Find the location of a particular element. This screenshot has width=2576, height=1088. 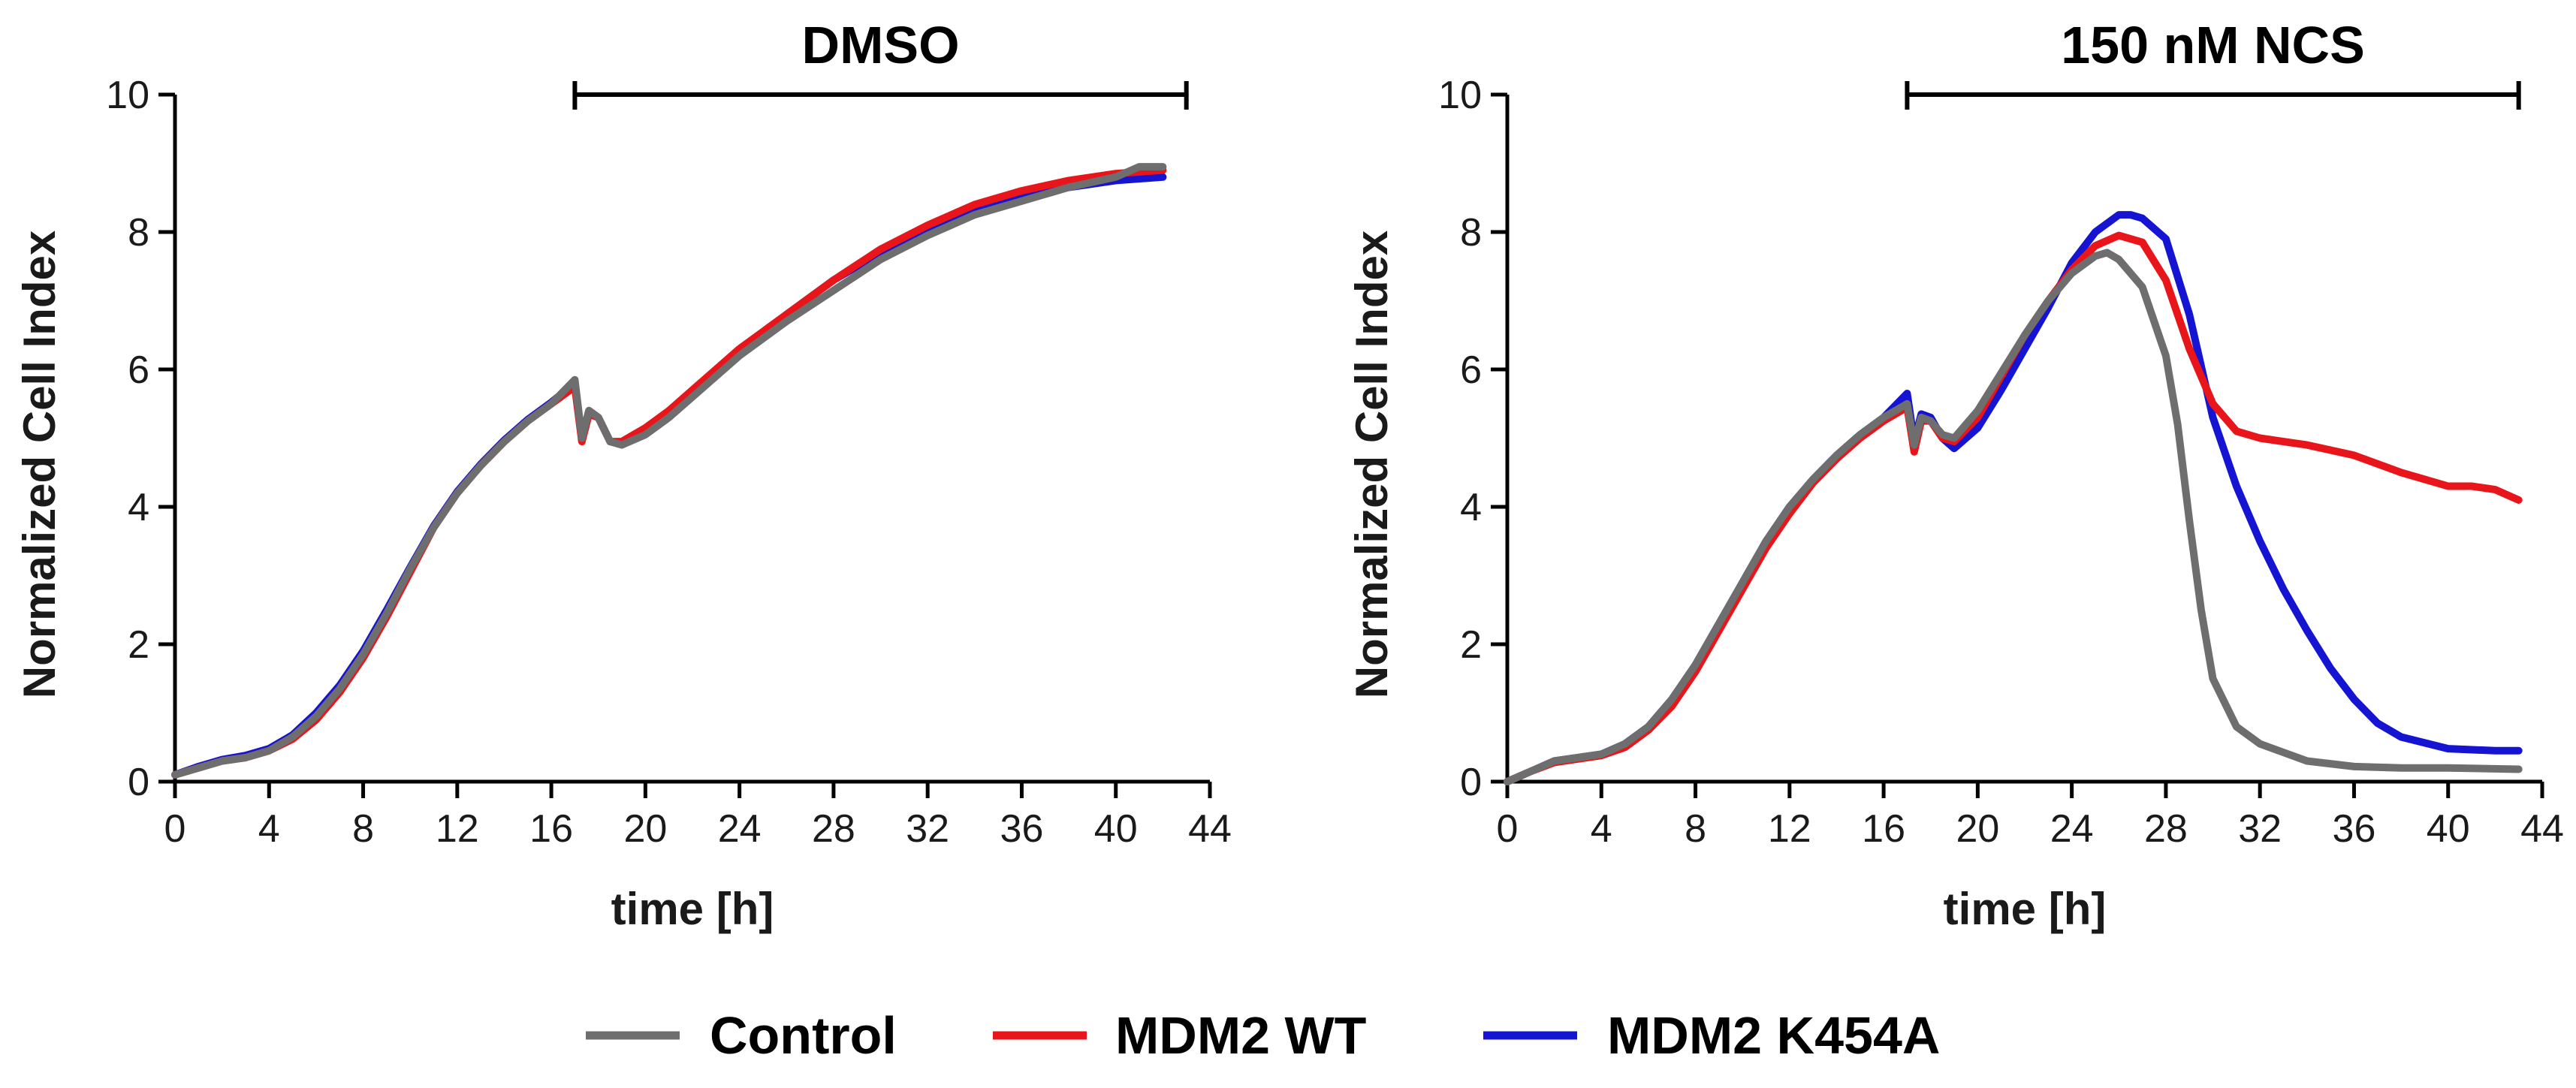

legend-label-mdm2-k454a: MDM2 K454A is located at coordinates (1773, 1035).